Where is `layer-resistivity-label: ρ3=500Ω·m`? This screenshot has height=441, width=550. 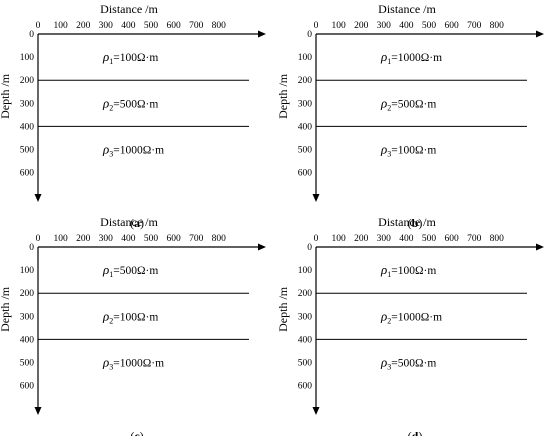 layer-resistivity-label: ρ3=500Ω·m is located at coordinates (408, 363).